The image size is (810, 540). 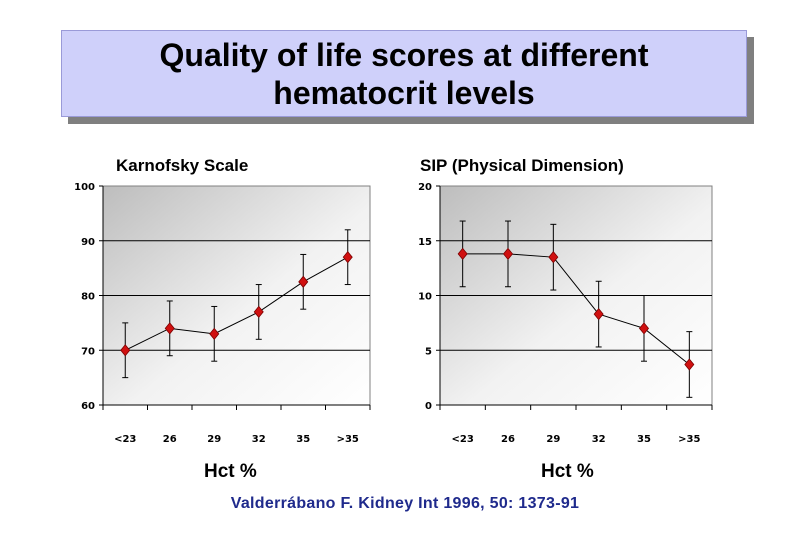 What do you see at coordinates (303, 439) in the screenshot?
I see `karnofsky-x-tick-label: 35` at bounding box center [303, 439].